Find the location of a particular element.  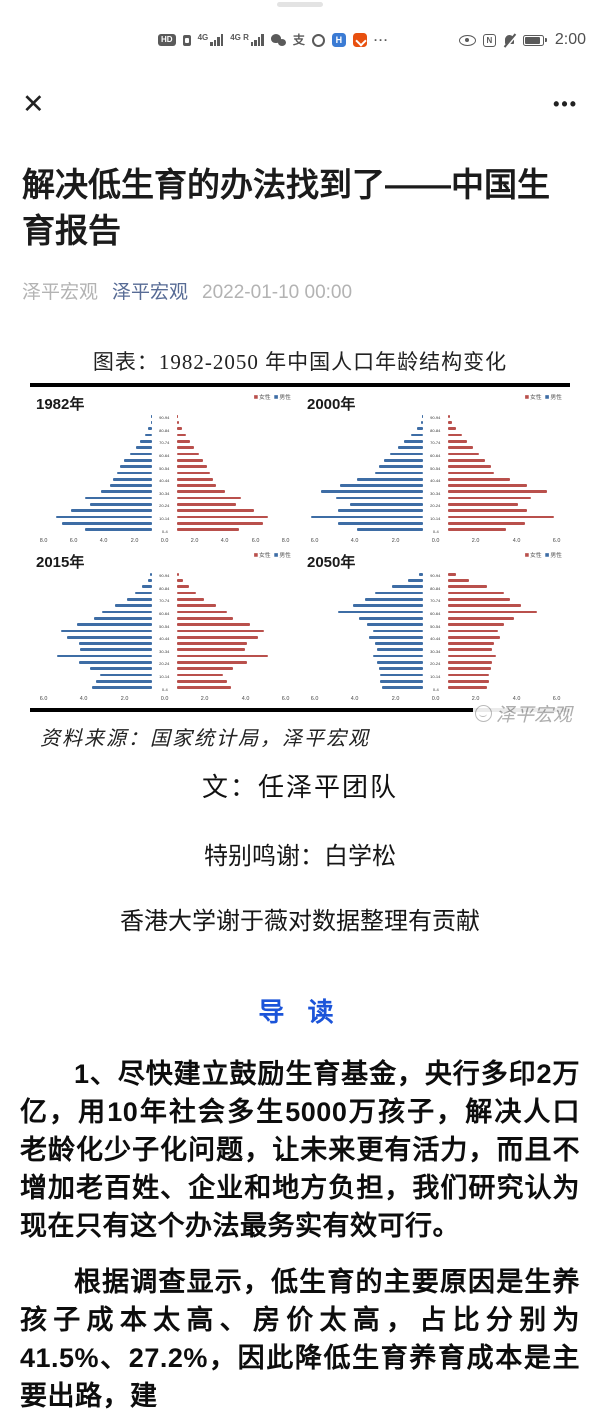

speaker-notch is located at coordinates (300, 4).